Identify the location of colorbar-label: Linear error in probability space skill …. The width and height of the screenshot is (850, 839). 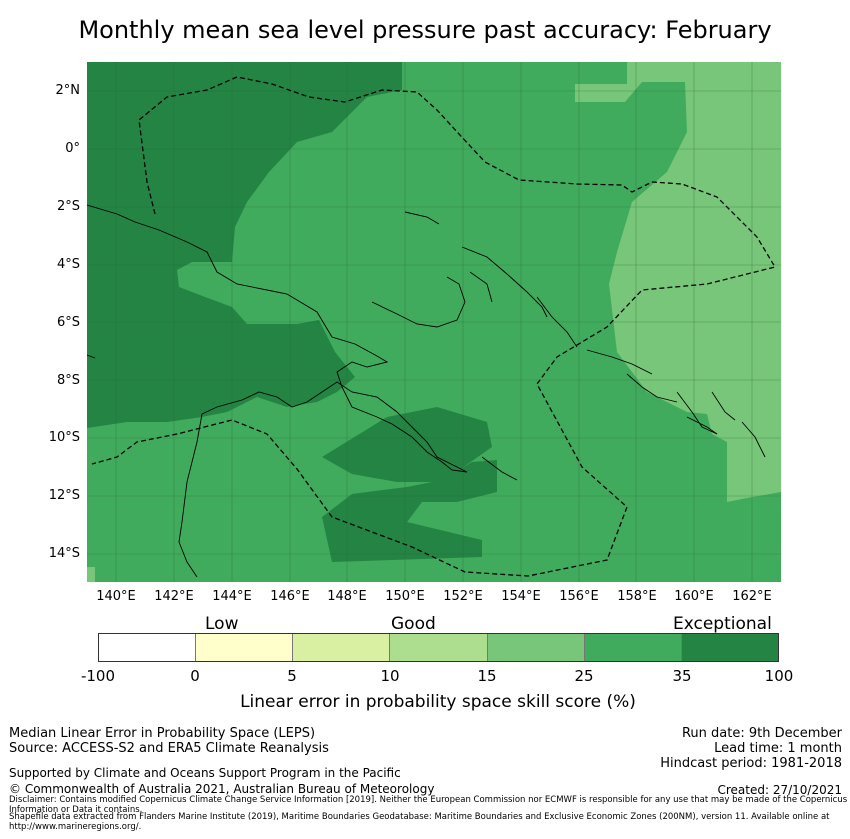
(438, 702).